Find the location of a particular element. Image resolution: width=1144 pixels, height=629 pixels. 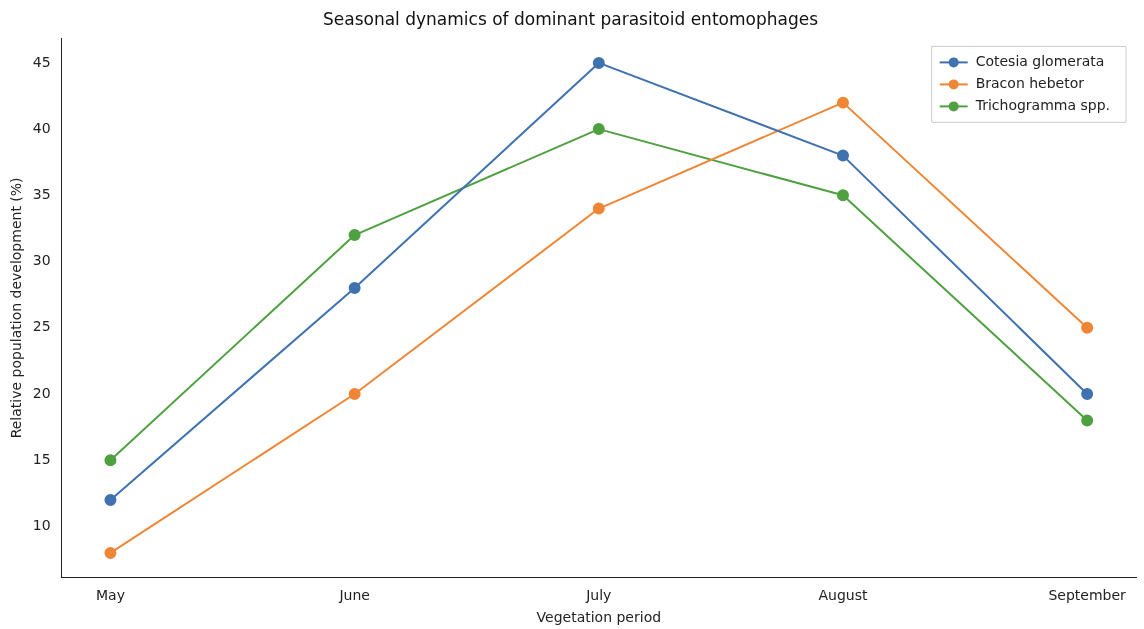

y-tick-label: 45 is located at coordinates (41, 61).